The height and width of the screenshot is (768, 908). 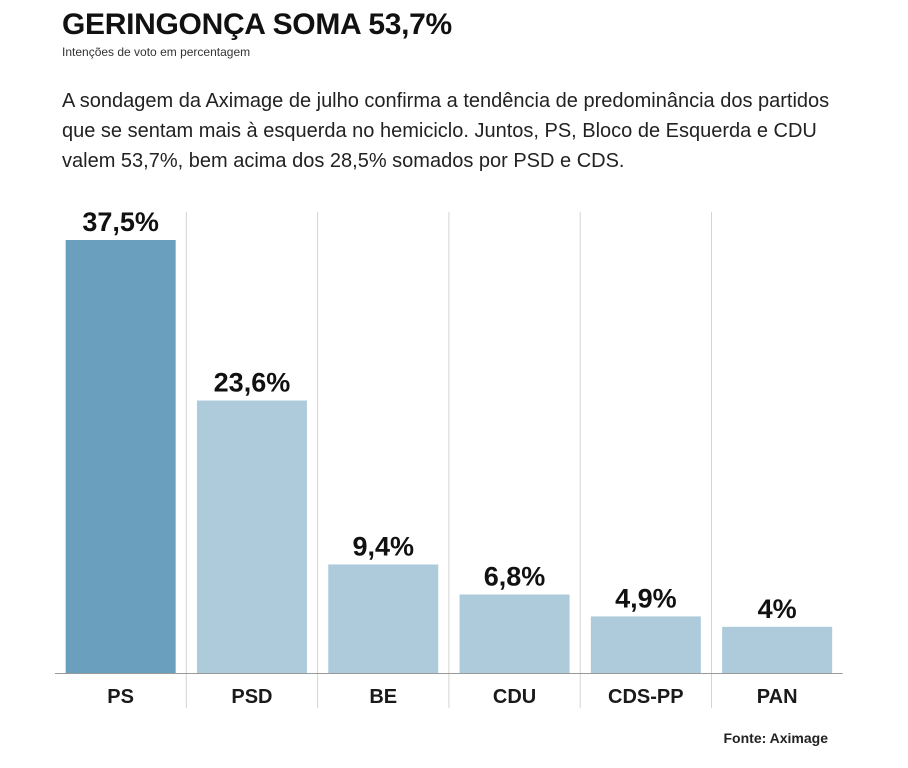 I want to click on bar-pan, so click(x=777, y=649).